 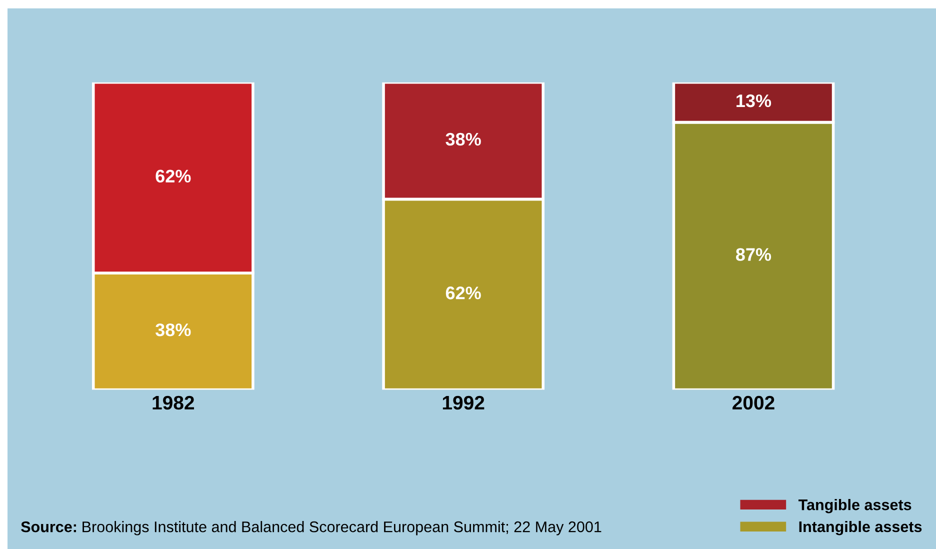 I want to click on source-note: Source: Brookings Institute and Balanced Scorecard European Summit; 22 May 2001, so click(x=311, y=528).